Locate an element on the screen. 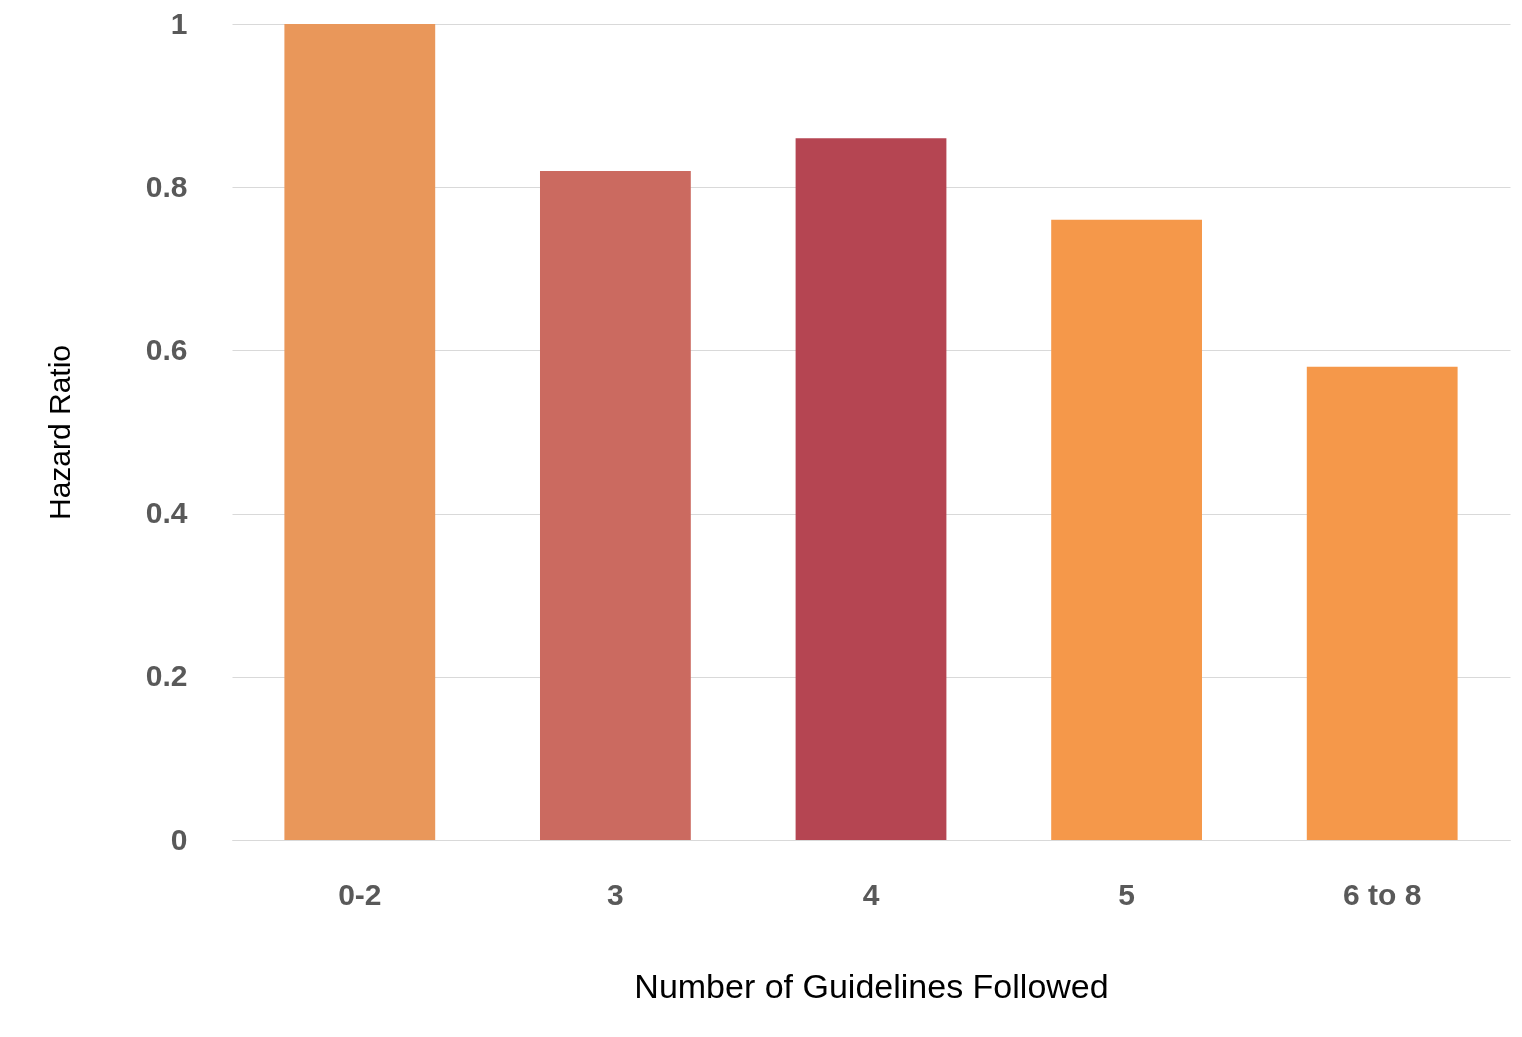 Image resolution: width=1522 pixels, height=1037 pixels. x-tick-label: 4 is located at coordinates (871, 894).